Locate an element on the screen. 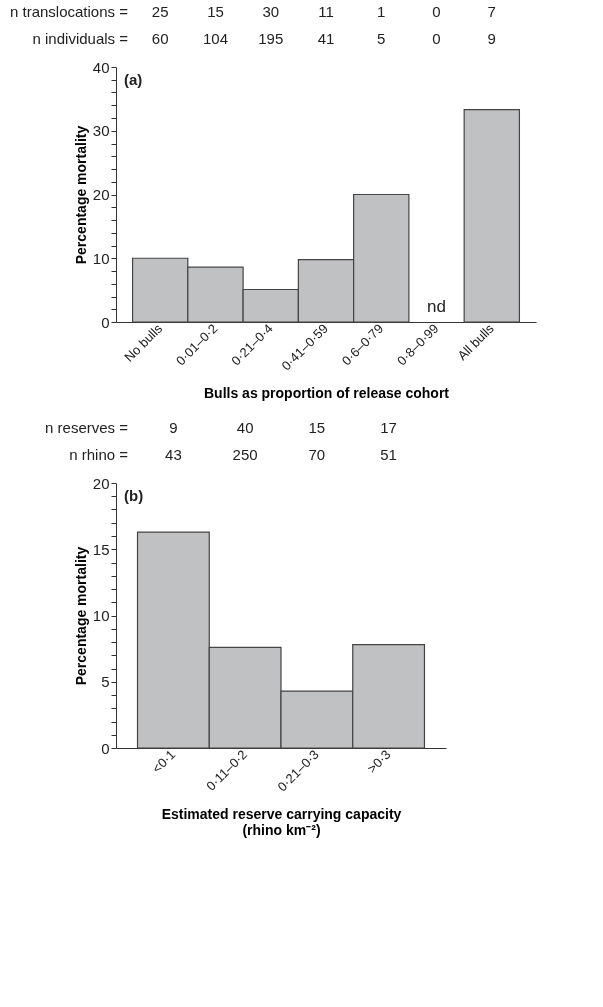  text: 11 is located at coordinates (326, 11).